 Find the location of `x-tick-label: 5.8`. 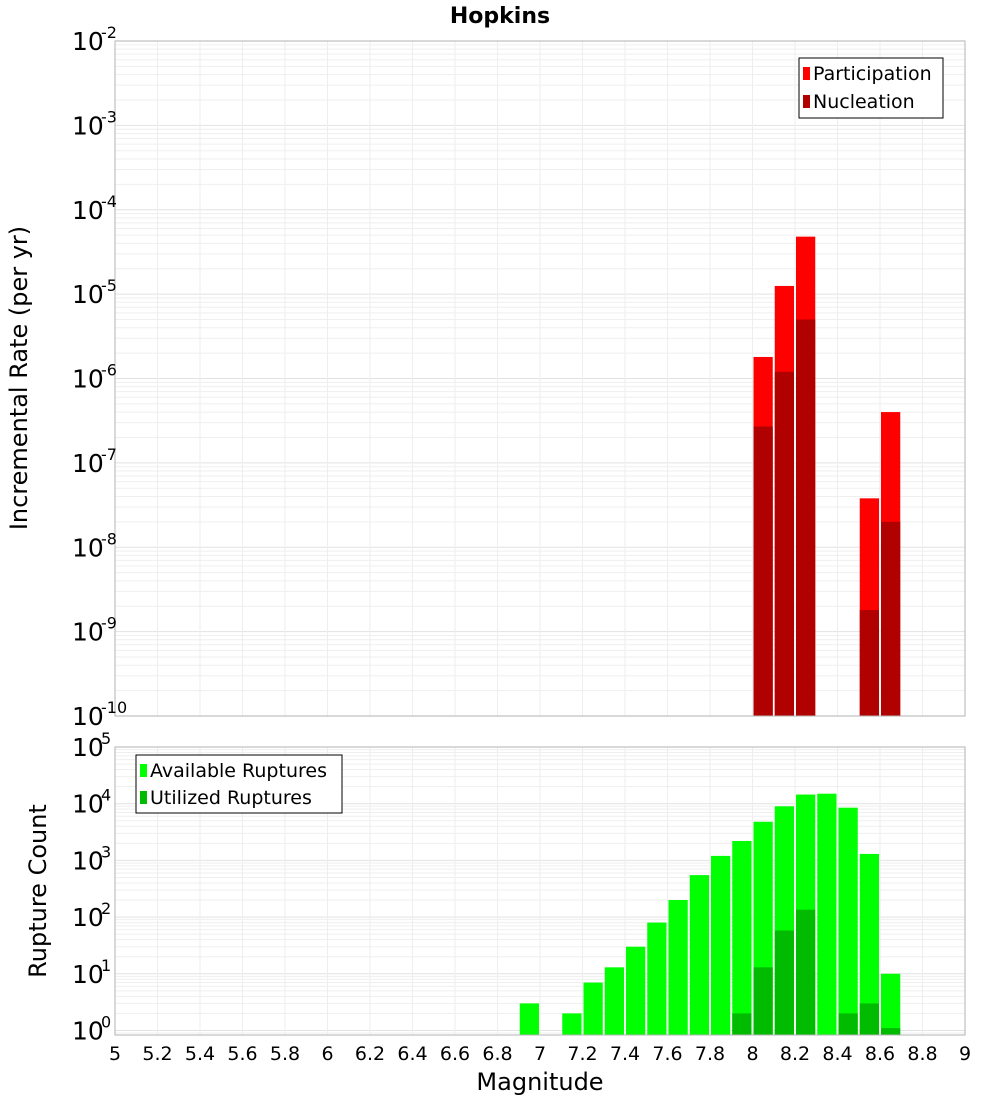

x-tick-label: 5.8 is located at coordinates (285, 1054).